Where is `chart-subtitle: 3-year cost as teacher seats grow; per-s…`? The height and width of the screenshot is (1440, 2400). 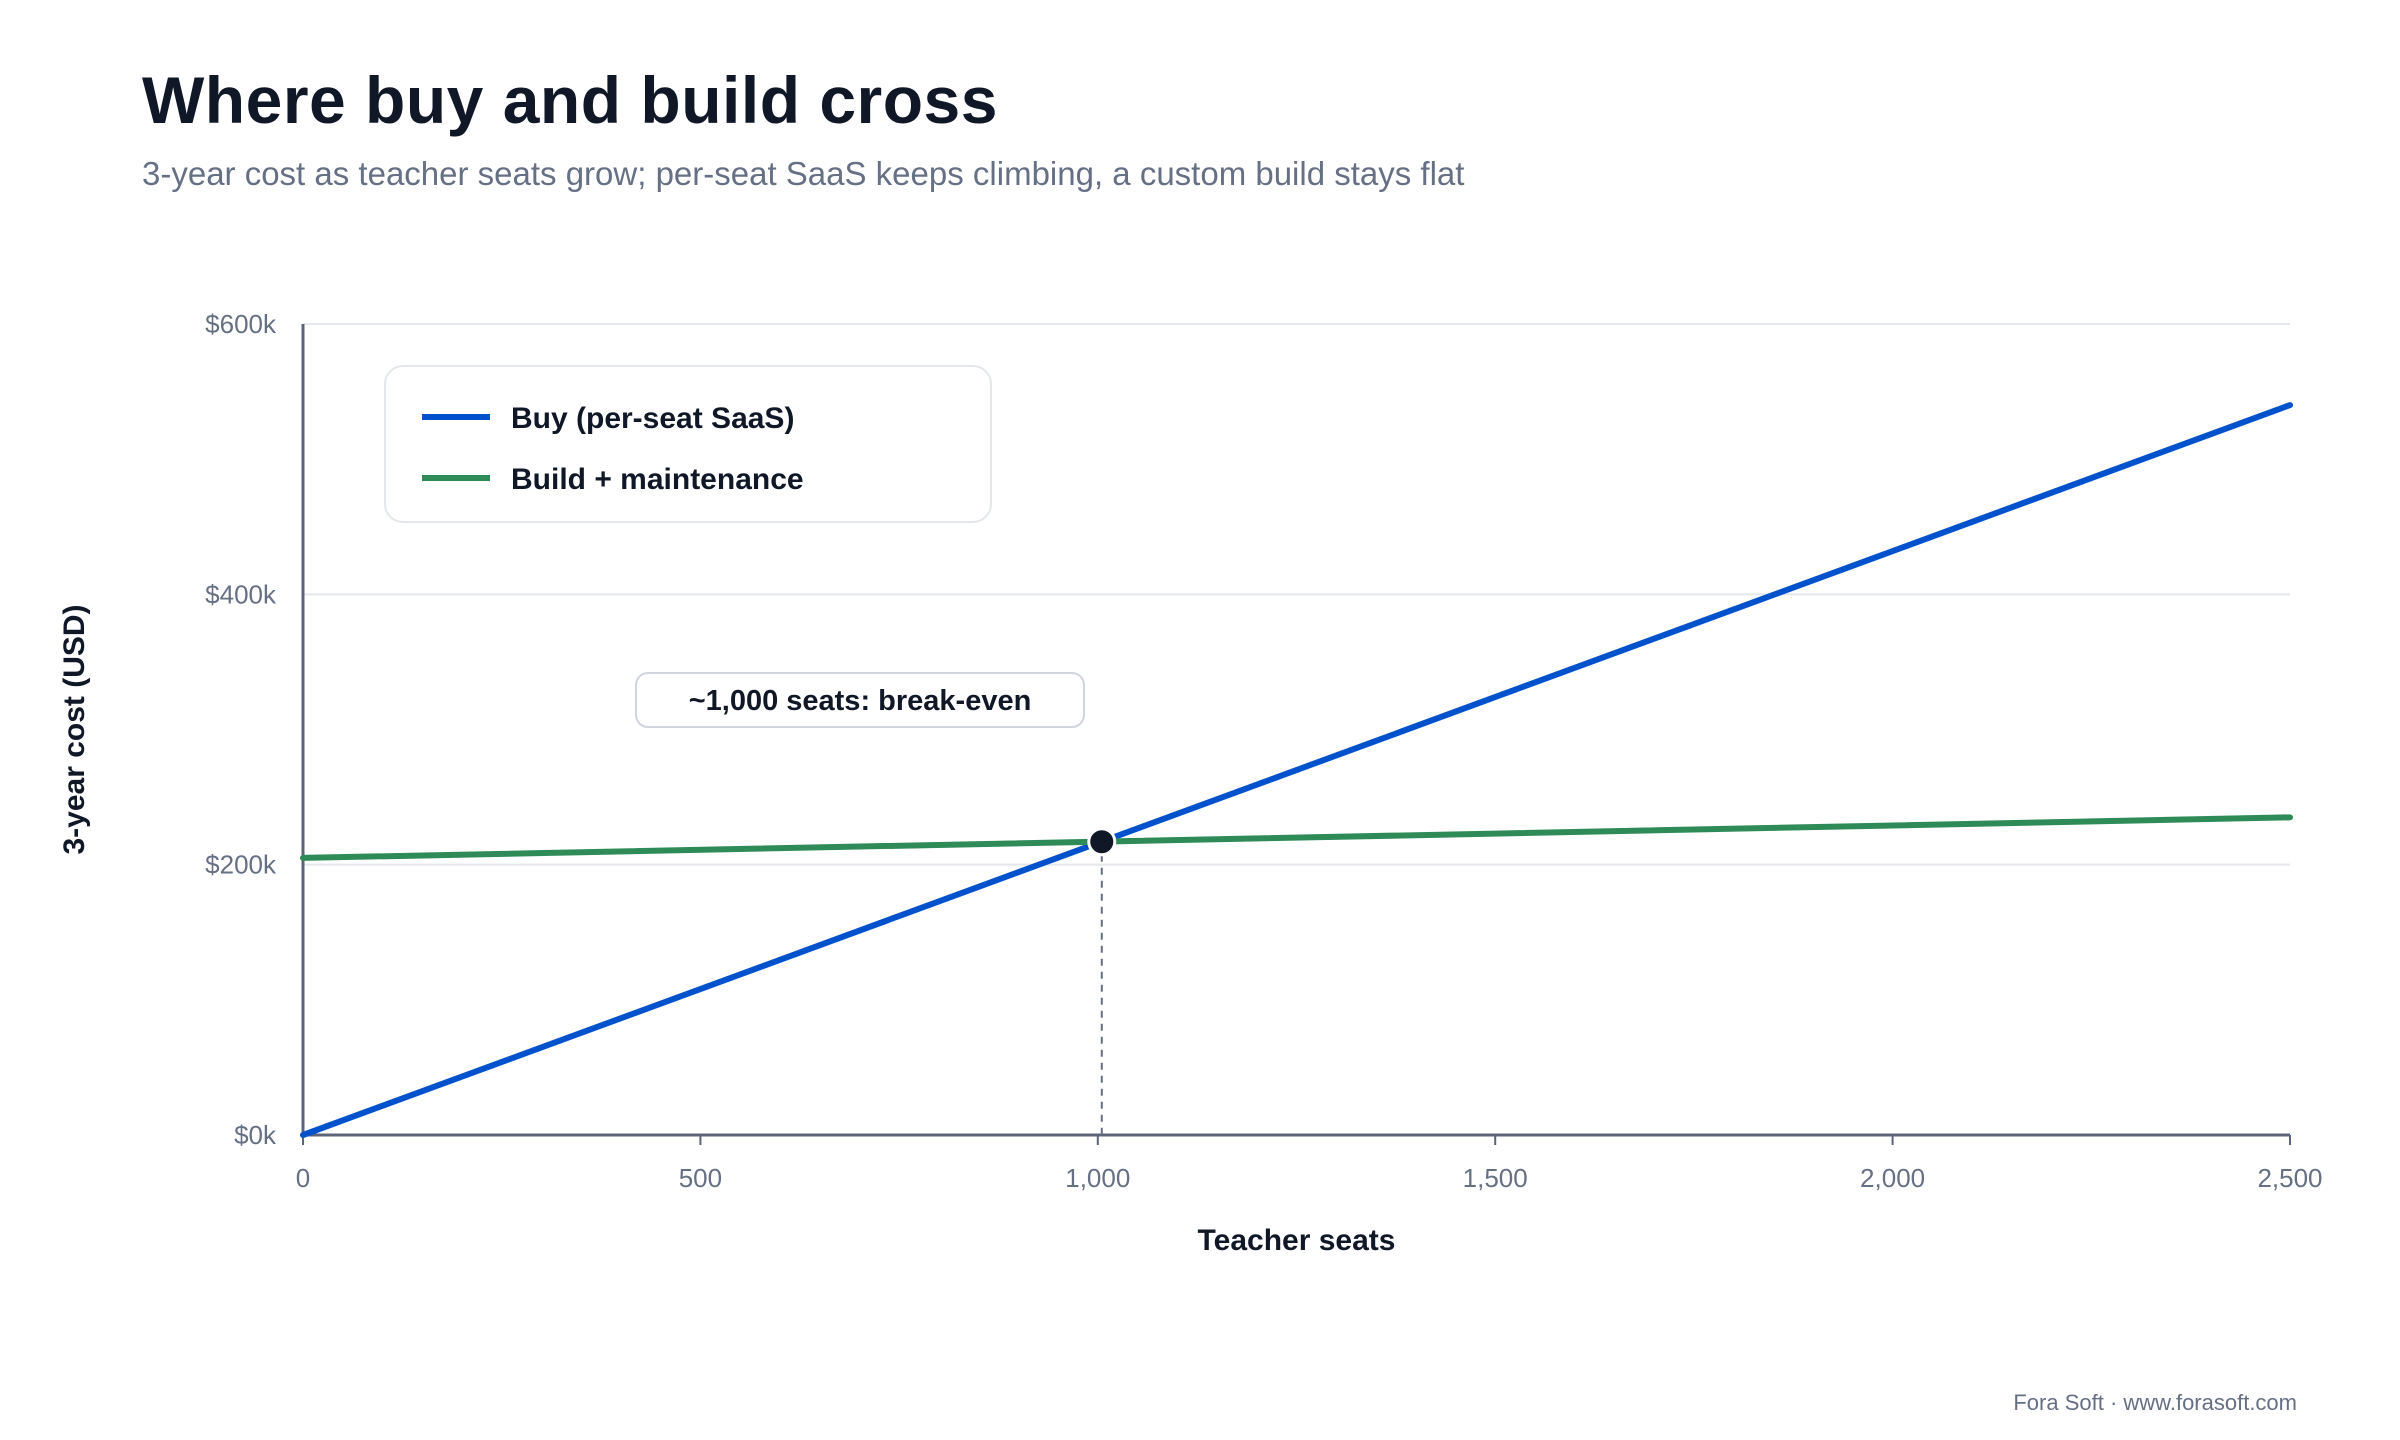
chart-subtitle: 3-year cost as teacher seats grow; per-s… is located at coordinates (803, 173).